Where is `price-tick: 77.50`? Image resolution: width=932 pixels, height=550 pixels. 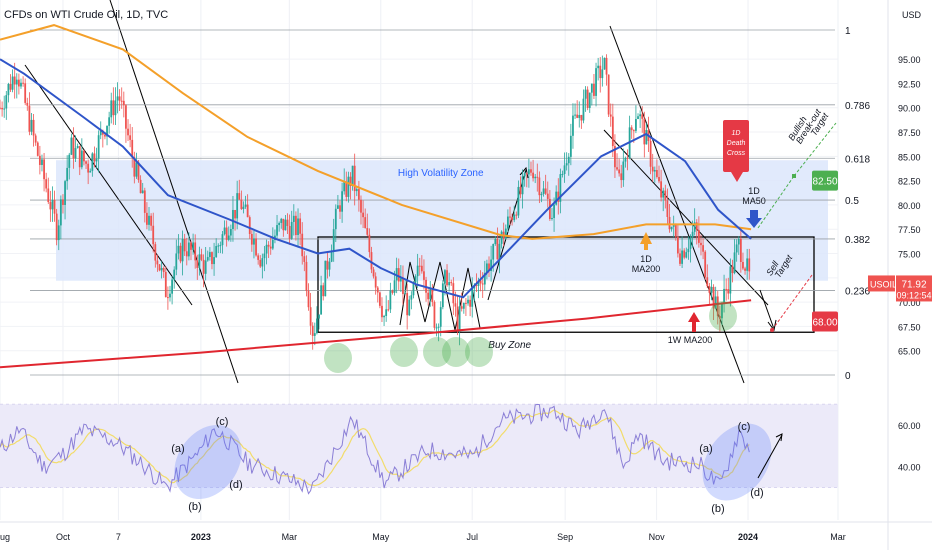
price-tick: 77.50 is located at coordinates (909, 230).